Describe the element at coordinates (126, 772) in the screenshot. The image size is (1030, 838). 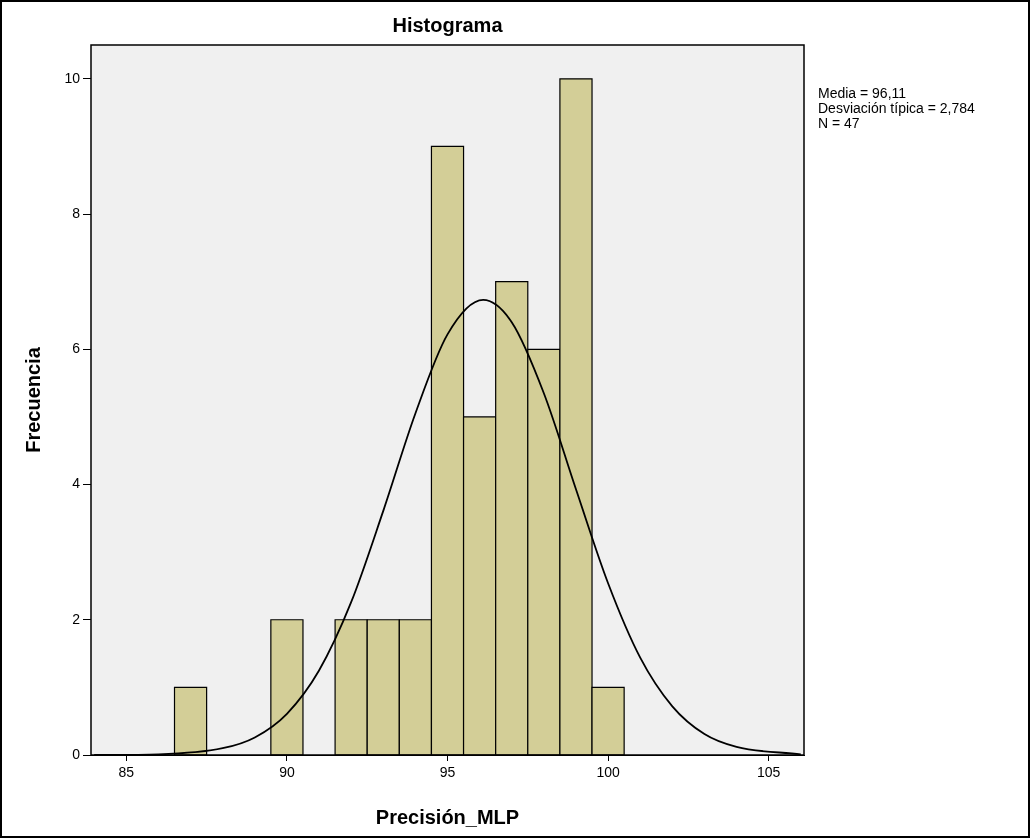
I see `x-tick-label: 85` at that location.